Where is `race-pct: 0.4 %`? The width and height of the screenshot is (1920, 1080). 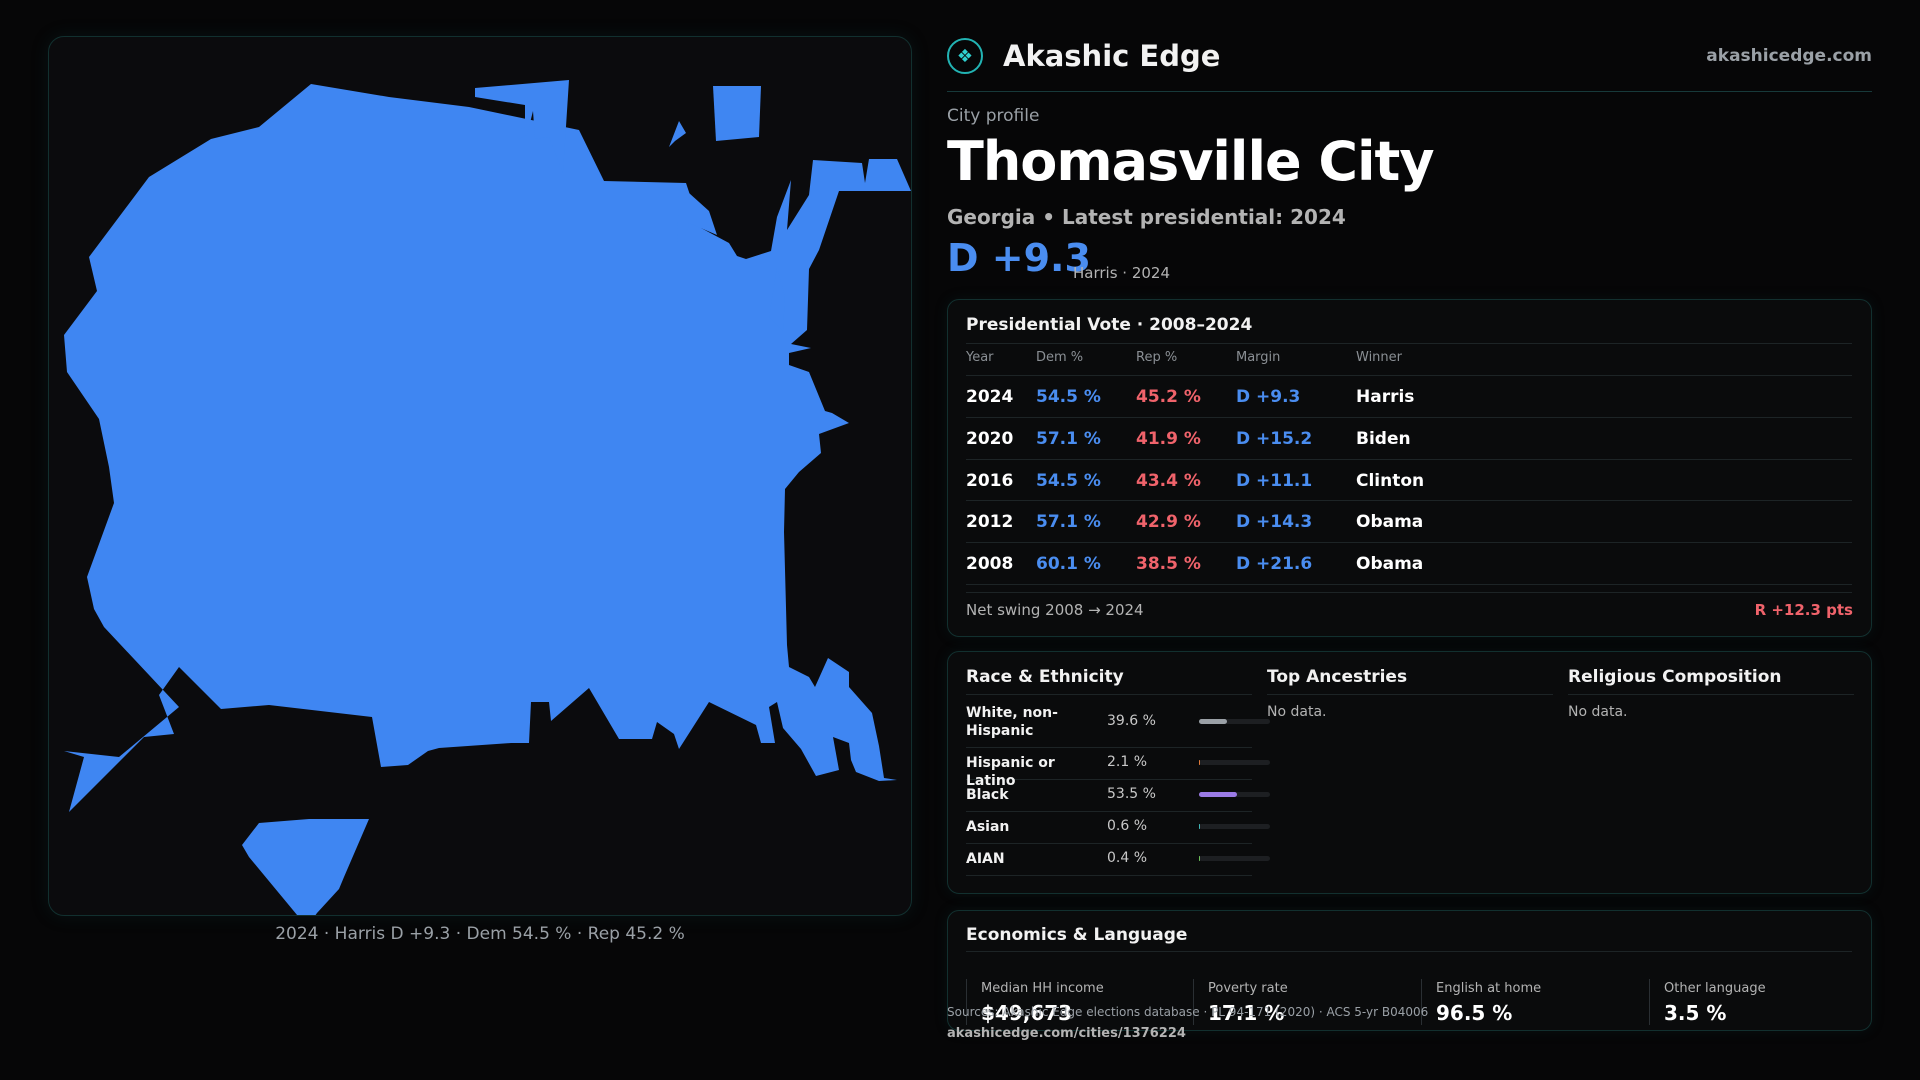 race-pct: 0.4 % is located at coordinates (1127, 858).